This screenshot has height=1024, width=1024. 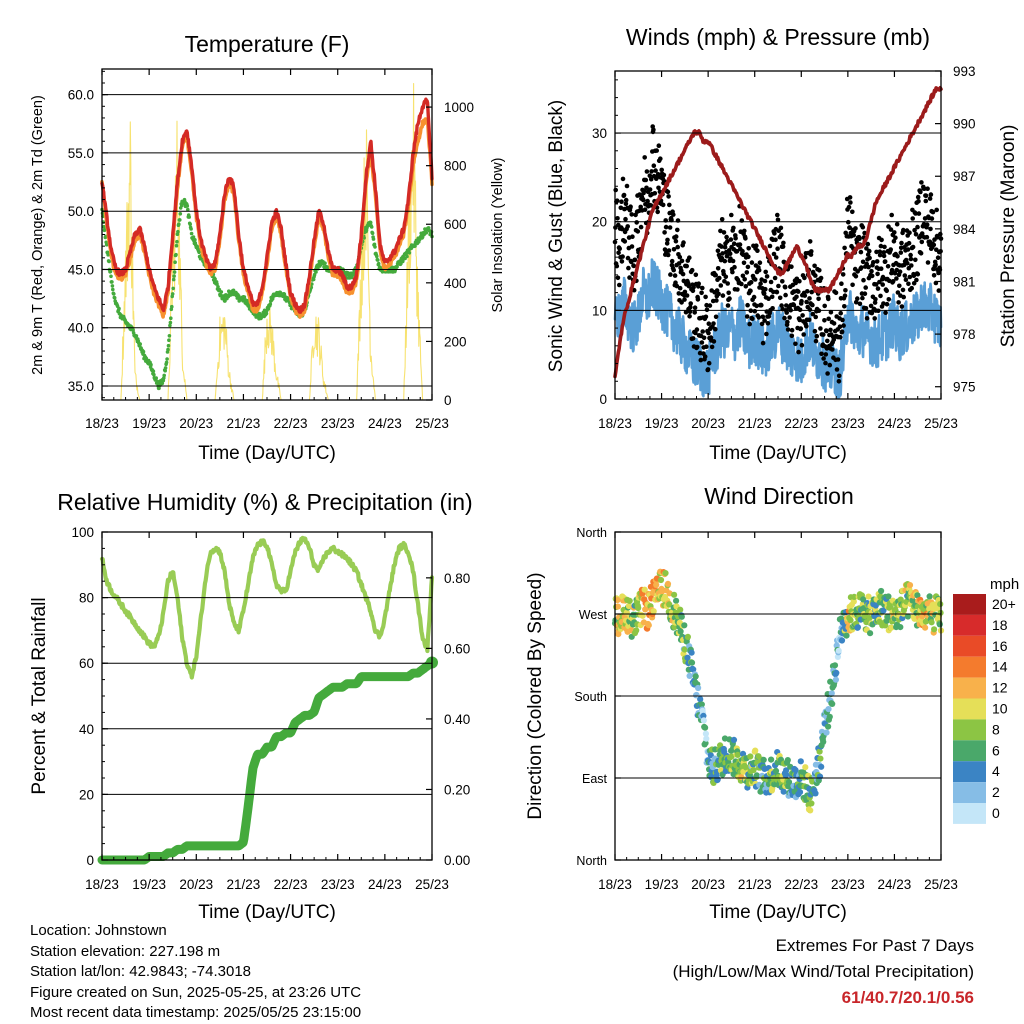 What do you see at coordinates (86, 598) in the screenshot?
I see `humidity-y-tick-label: 80` at bounding box center [86, 598].